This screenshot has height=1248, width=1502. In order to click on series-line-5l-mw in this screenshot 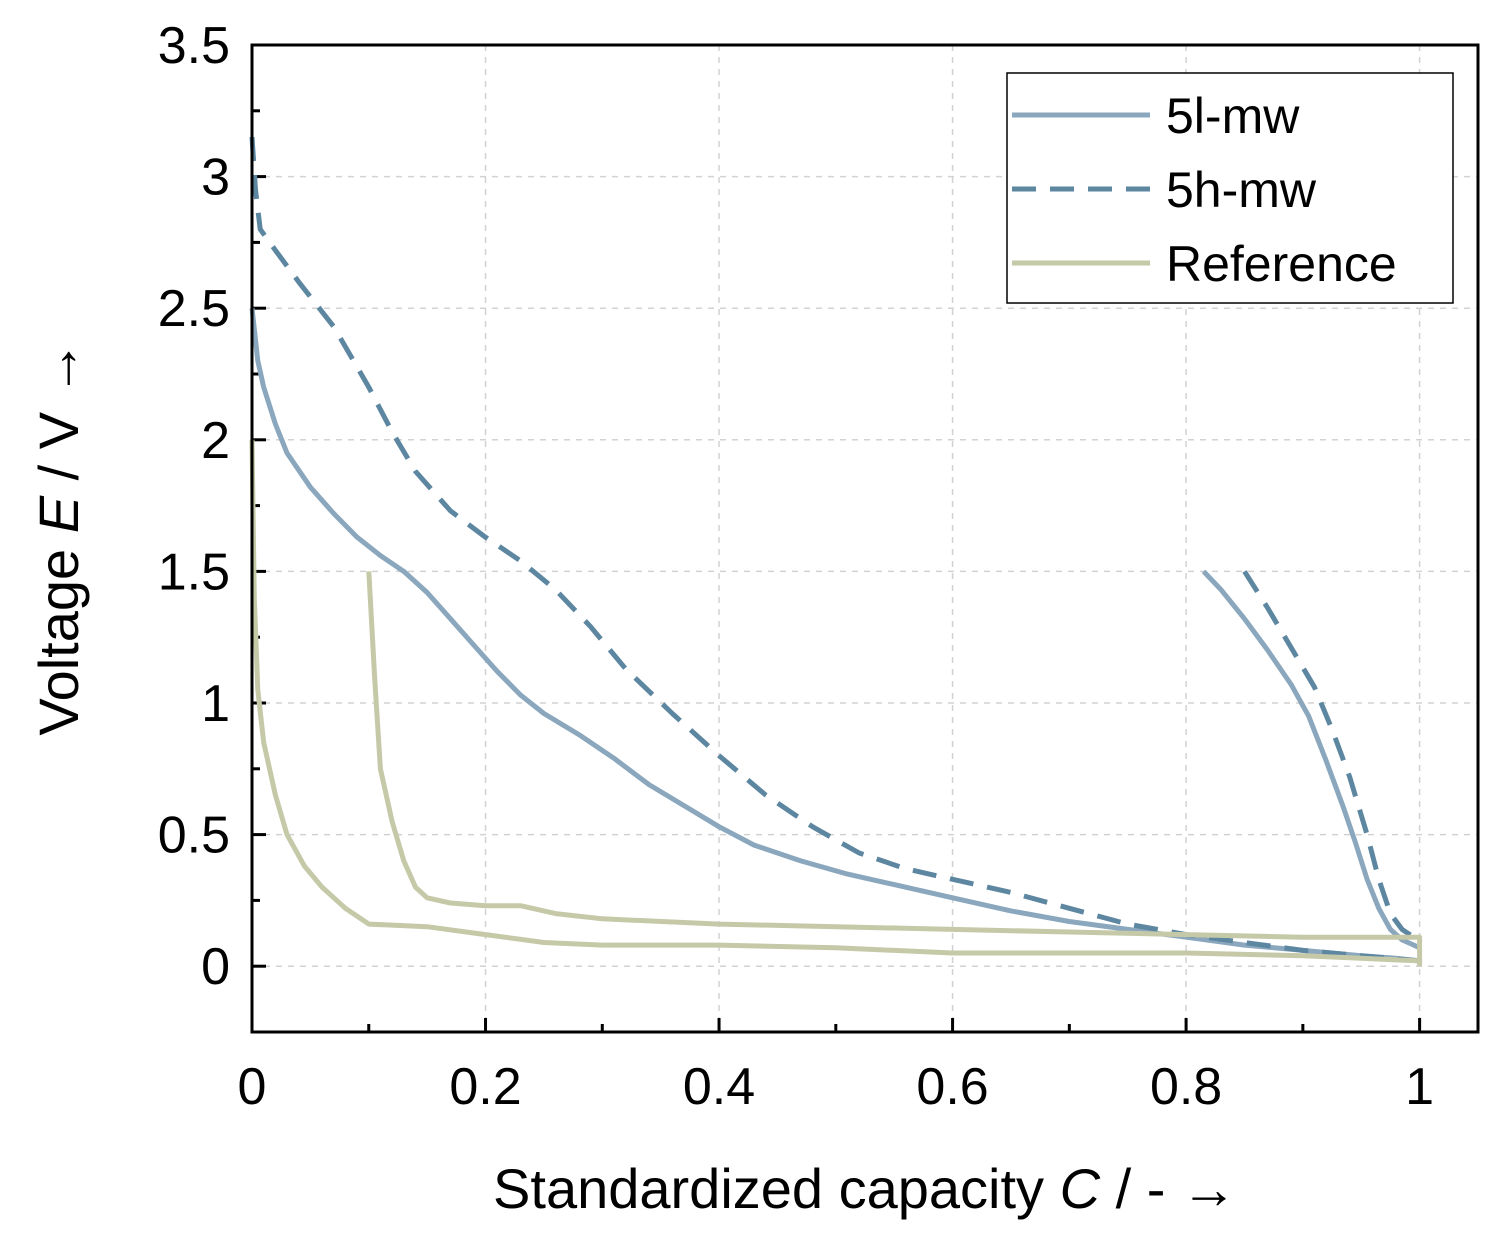, I will do `click(1311, 760)`.